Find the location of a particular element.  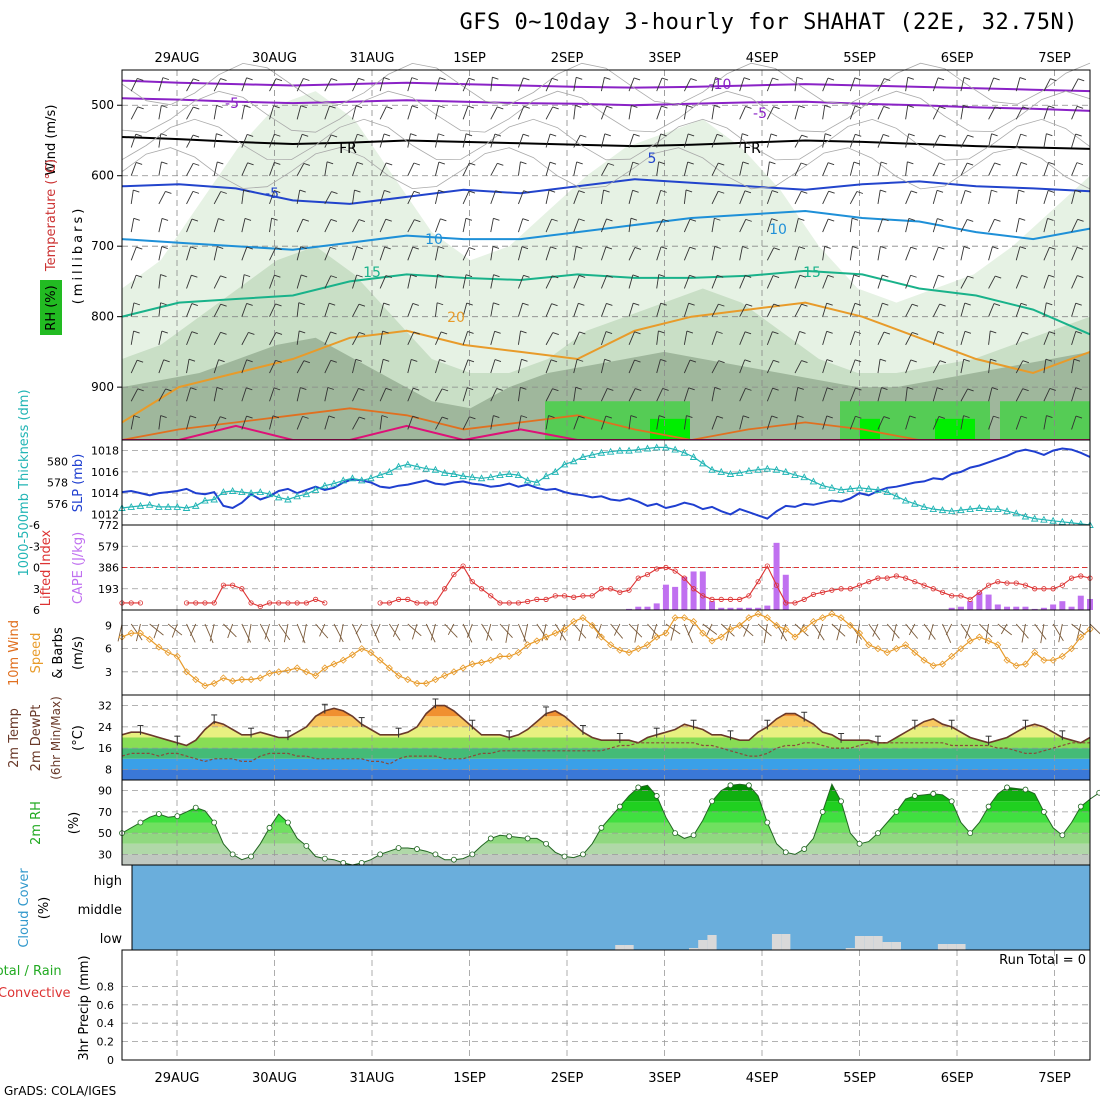

y-tick-label: 800 is located at coordinates (102, 317).